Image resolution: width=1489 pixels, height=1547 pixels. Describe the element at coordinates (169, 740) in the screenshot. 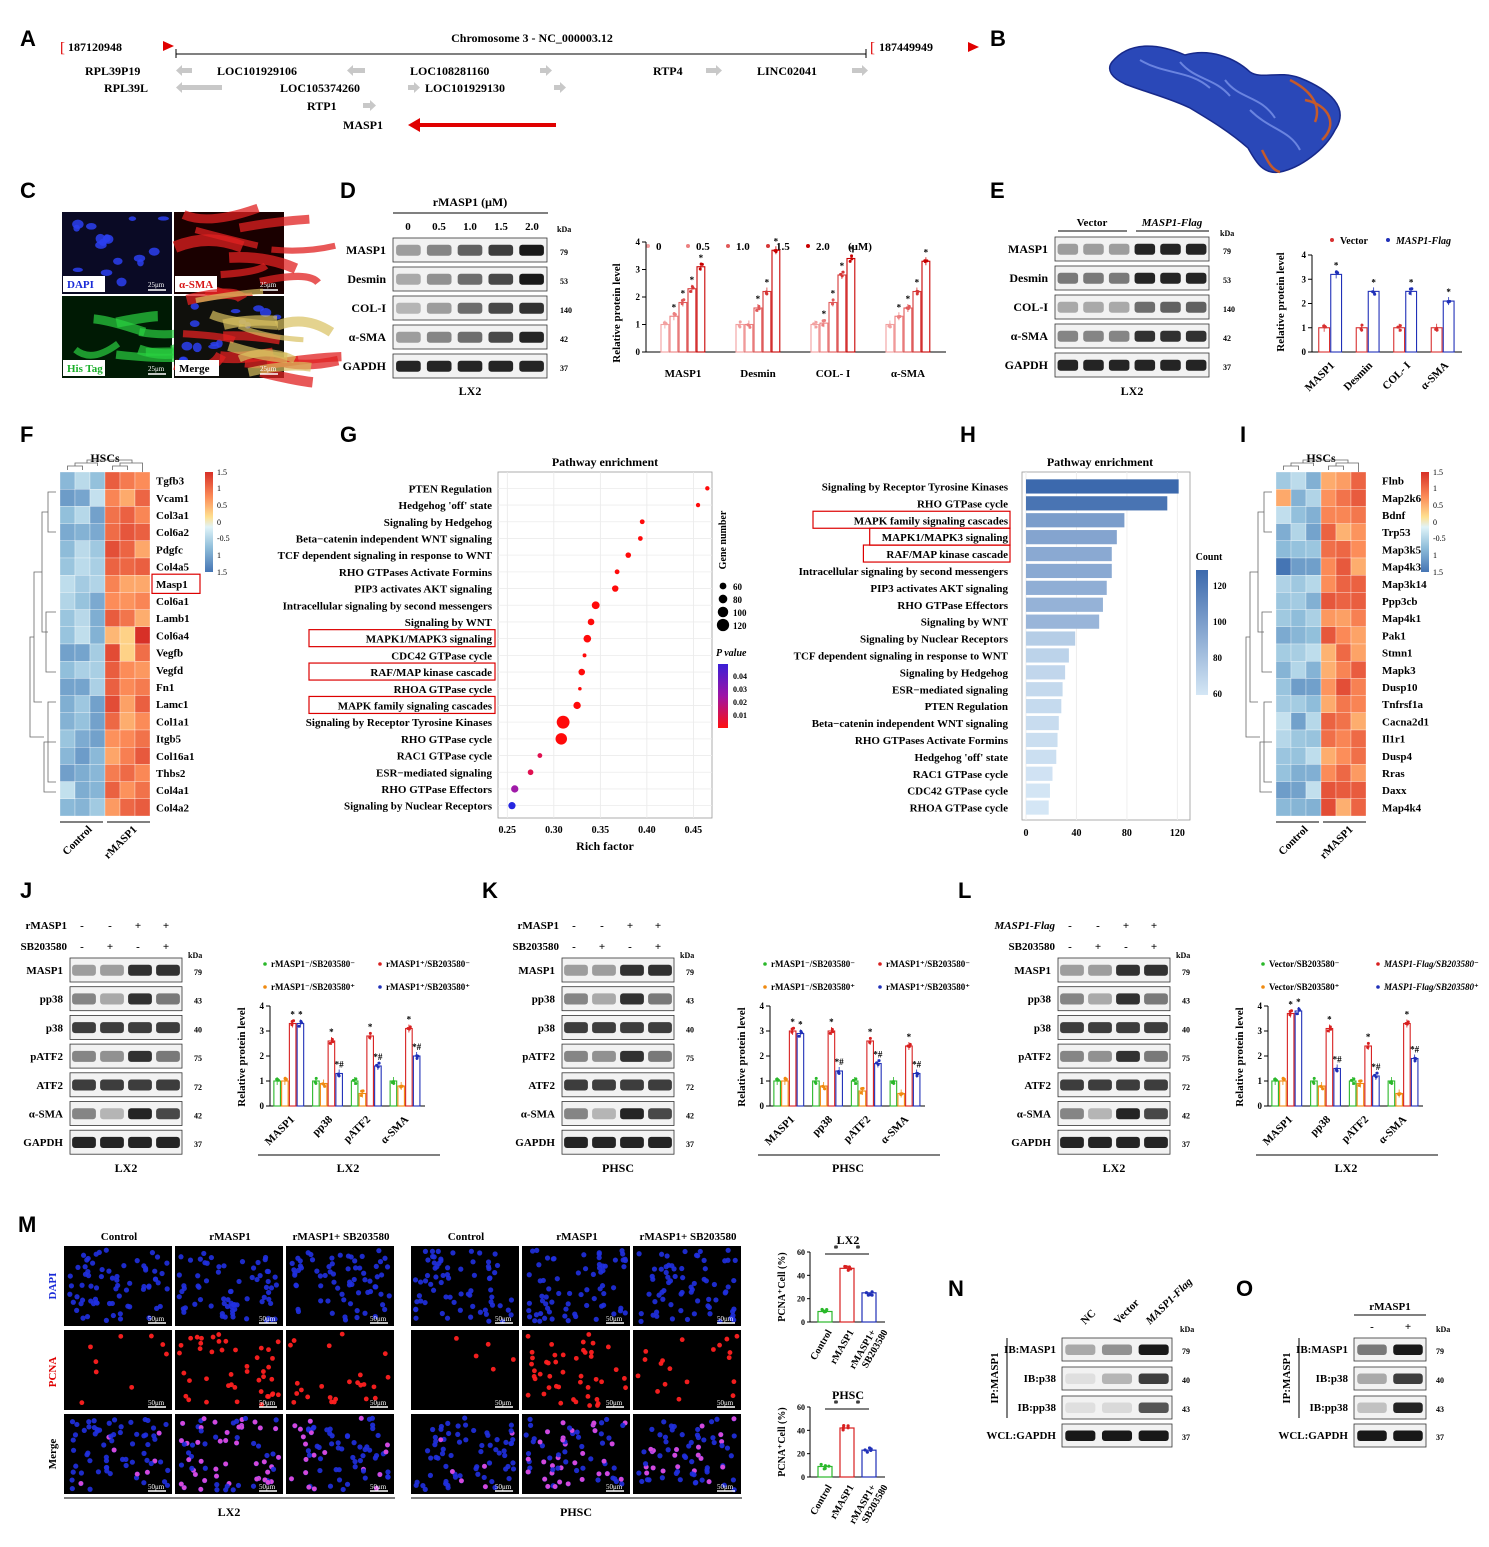

I see `gene-label: Itgb5` at that location.